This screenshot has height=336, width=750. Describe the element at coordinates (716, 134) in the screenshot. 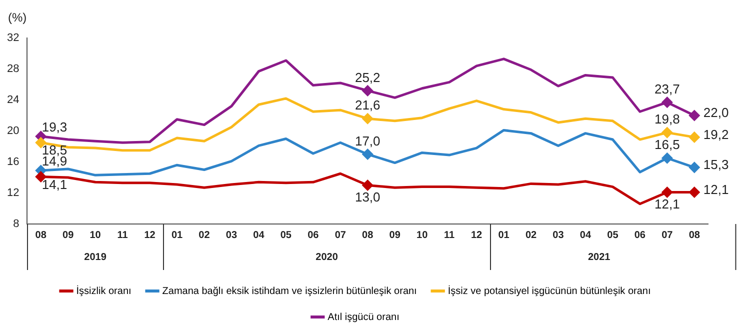

I see `data-label: 19,2` at that location.